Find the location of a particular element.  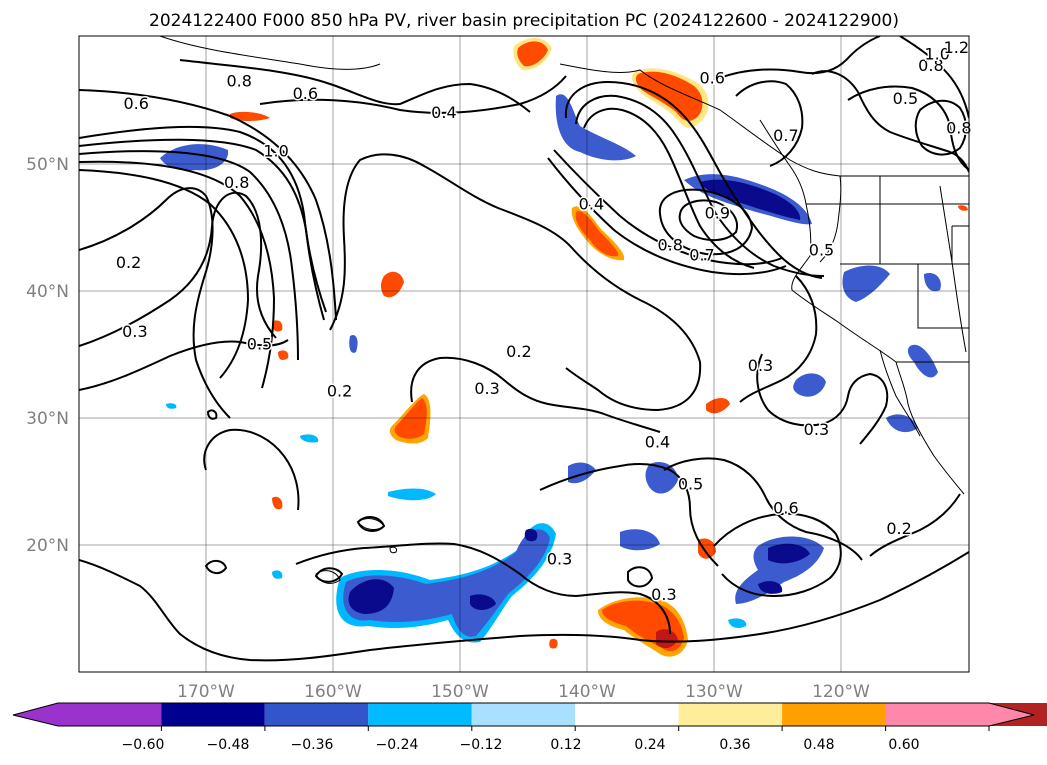

pos-region-alaska-main is located at coordinates (610, 81).